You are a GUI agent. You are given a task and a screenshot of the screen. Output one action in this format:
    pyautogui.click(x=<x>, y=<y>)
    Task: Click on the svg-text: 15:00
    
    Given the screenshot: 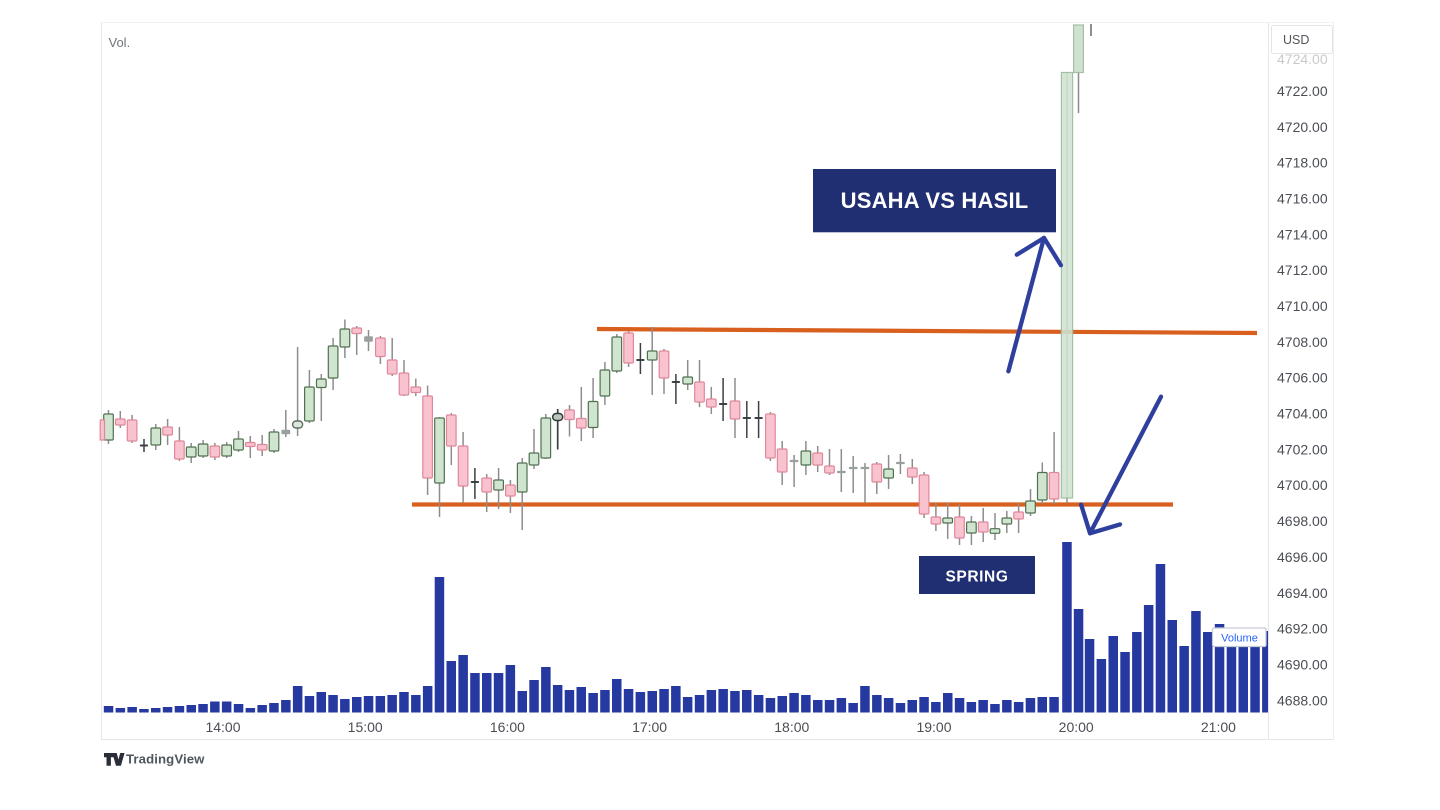 What is the action you would take?
    pyautogui.click(x=365, y=727)
    